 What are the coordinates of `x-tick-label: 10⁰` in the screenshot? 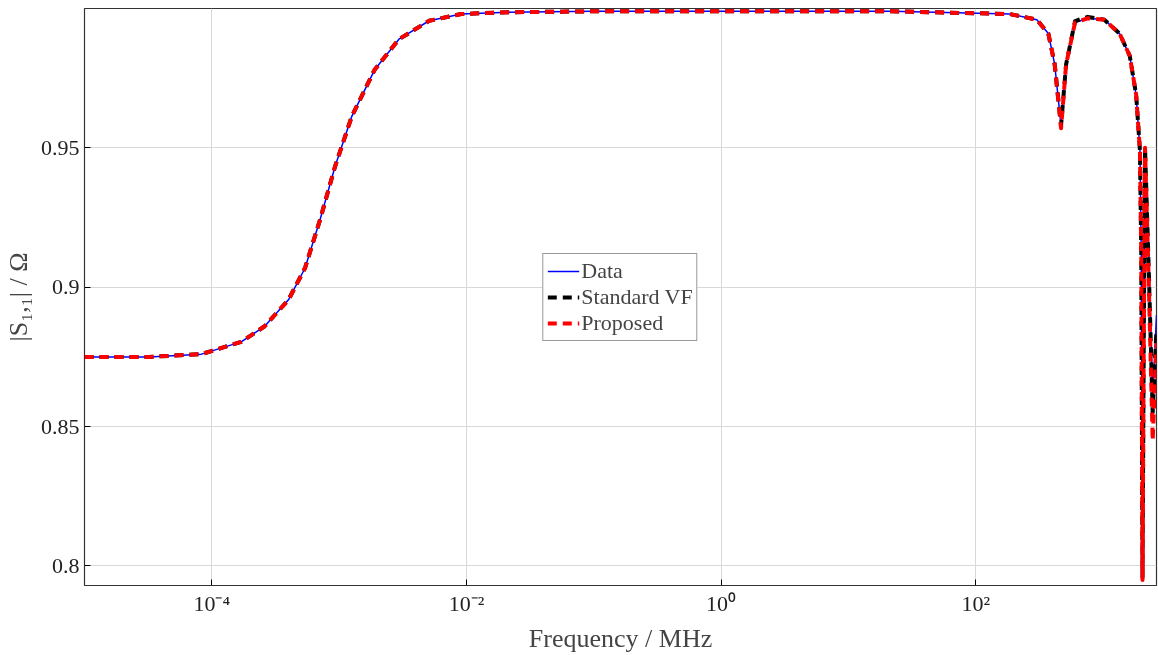 It's located at (721, 603).